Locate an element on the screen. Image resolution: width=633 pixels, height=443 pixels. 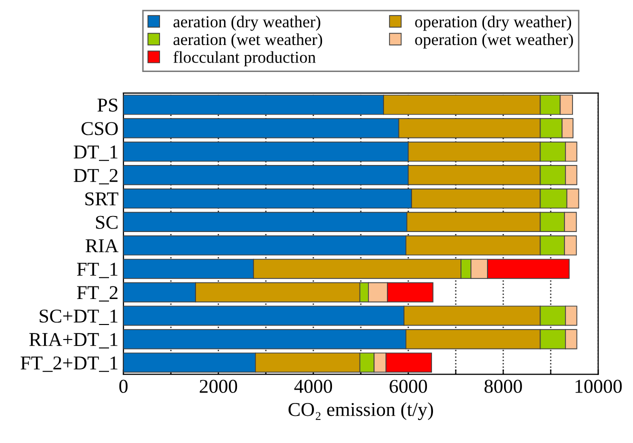
y-tick-label: FT_2 is located at coordinates (97, 294).